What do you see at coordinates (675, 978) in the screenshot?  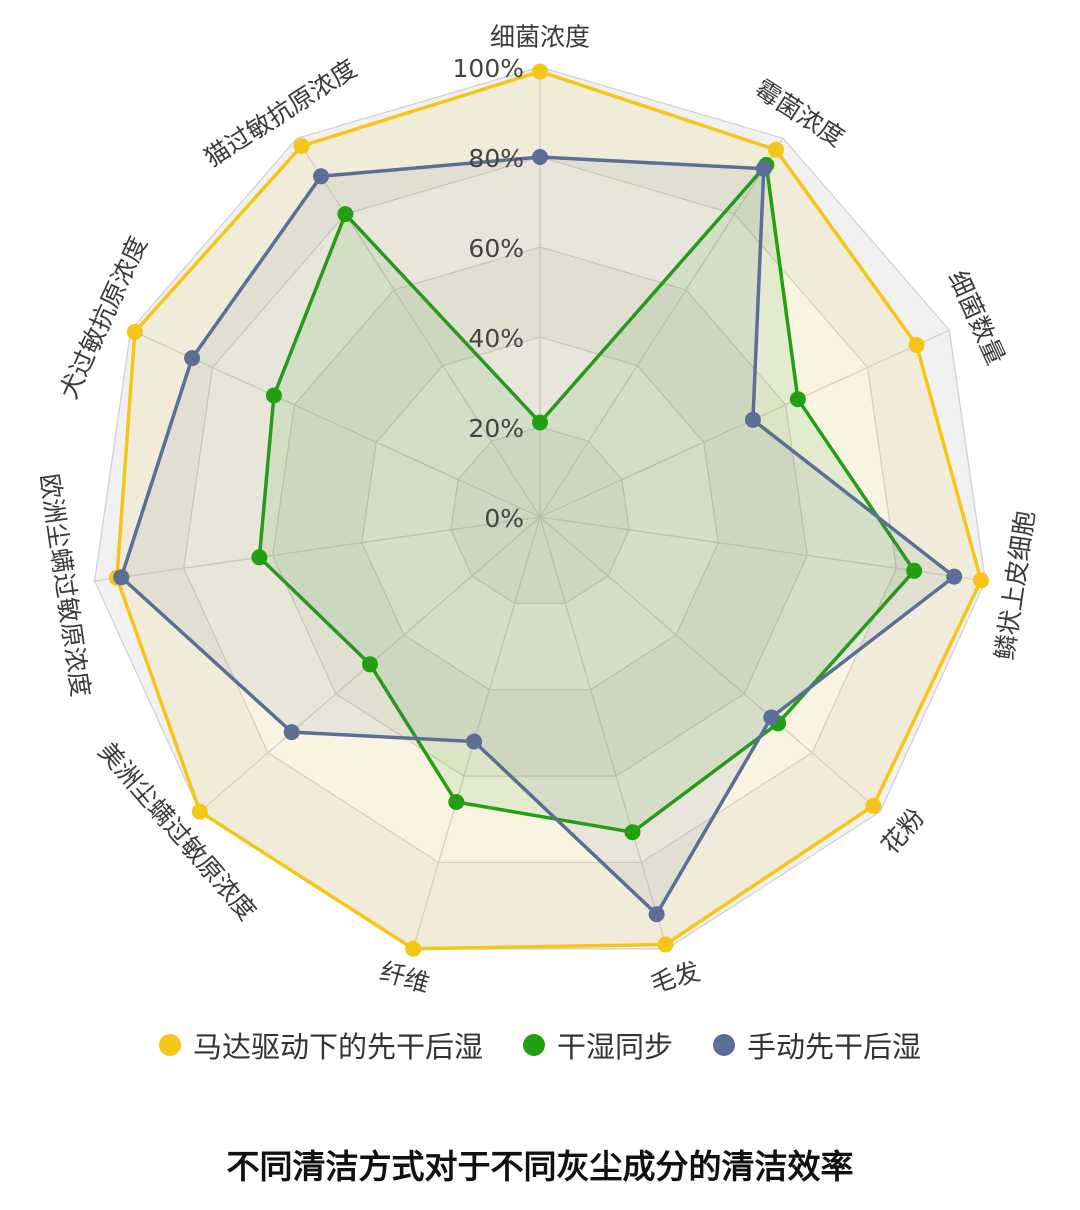 I see `axis-label-6: 毛发` at bounding box center [675, 978].